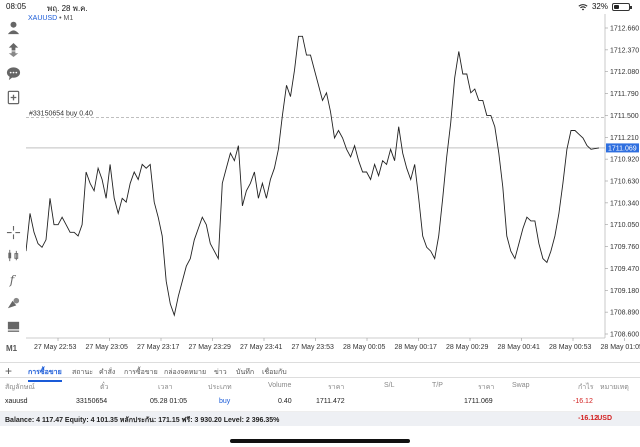 The image size is (640, 447). Describe the element at coordinates (12, 348) in the screenshot. I see `timeframe-button: M1` at that location.